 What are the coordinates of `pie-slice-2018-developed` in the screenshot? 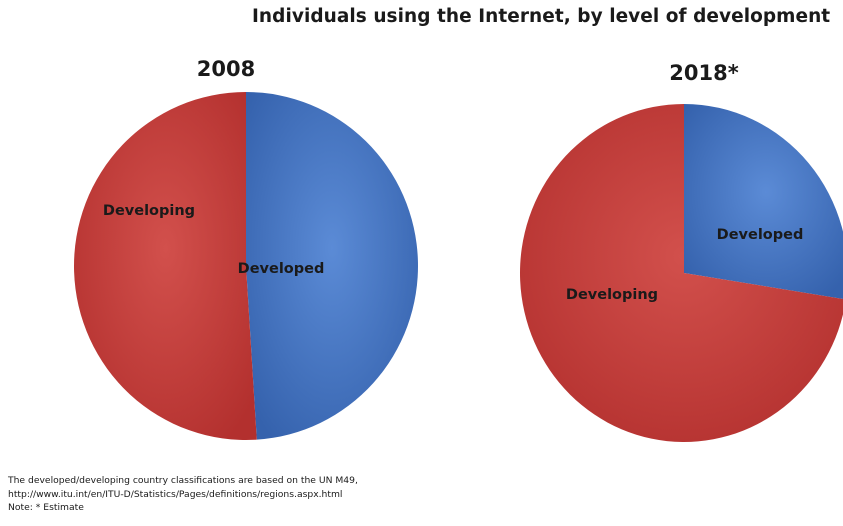 It's located at (763, 201).